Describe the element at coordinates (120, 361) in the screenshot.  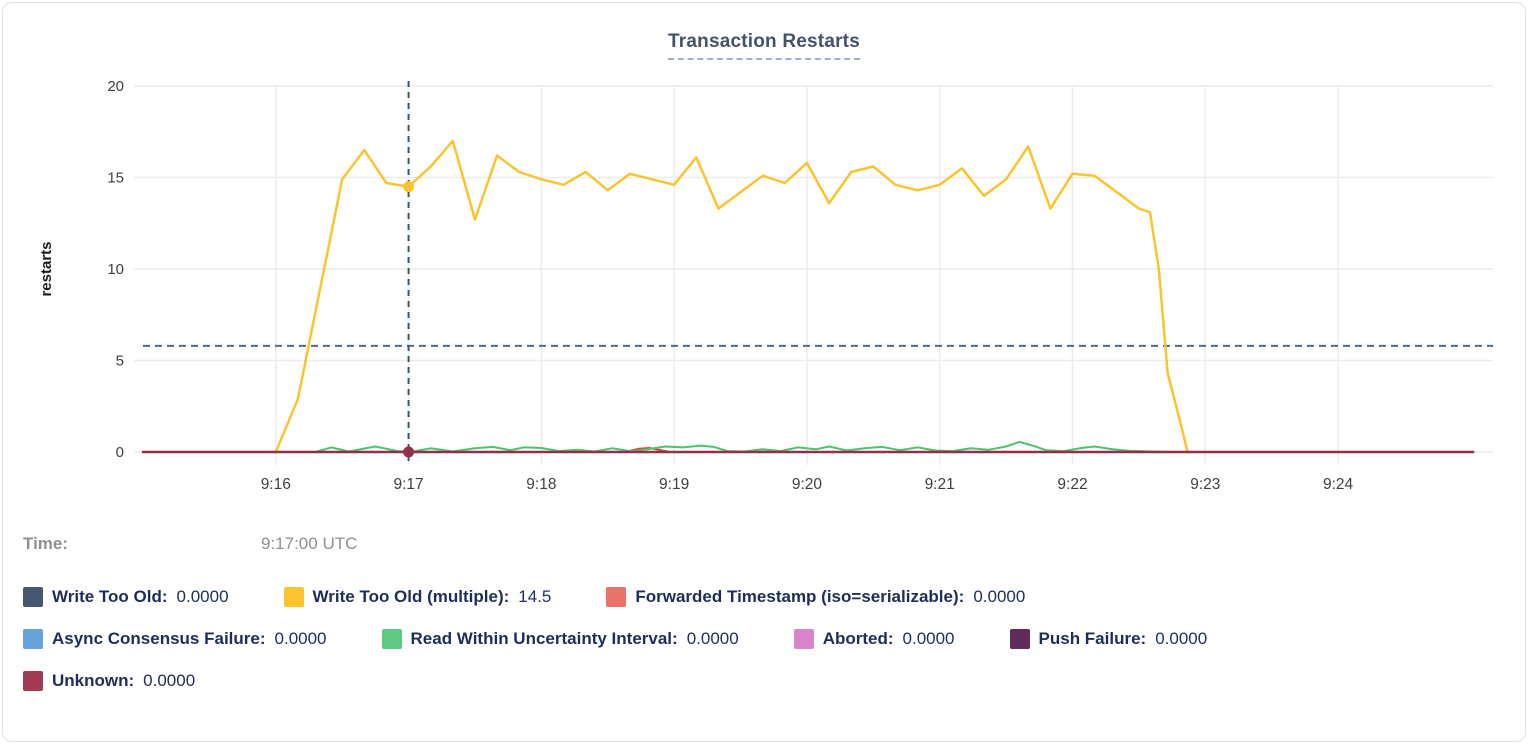
I see `y-tick-label: 5` at that location.